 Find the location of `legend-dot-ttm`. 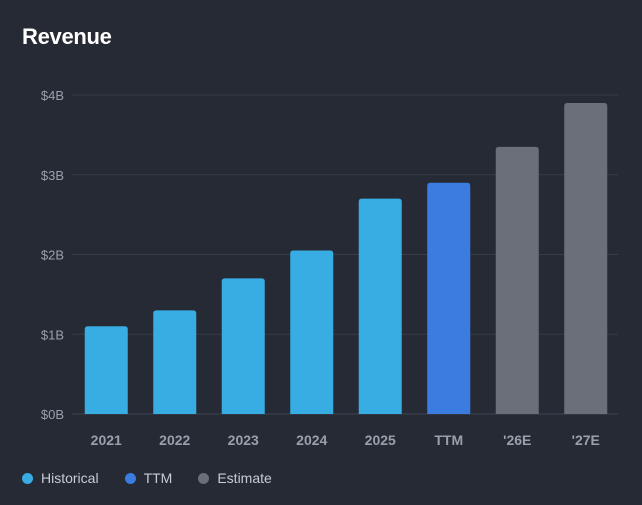

legend-dot-ttm is located at coordinates (130, 478).